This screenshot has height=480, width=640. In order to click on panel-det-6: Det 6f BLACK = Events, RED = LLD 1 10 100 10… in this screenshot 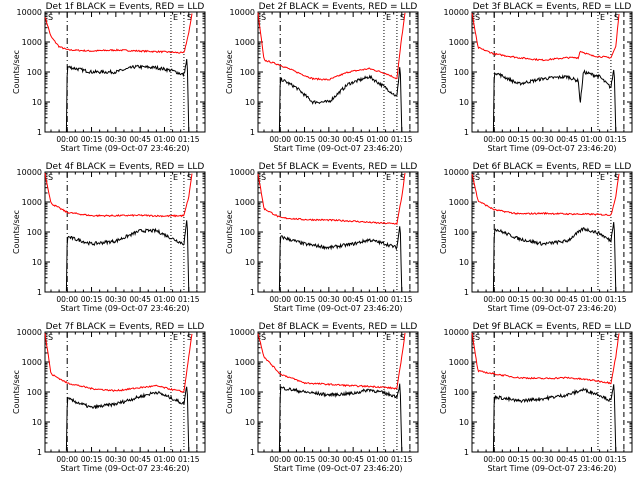, I will do `click(536, 237)`.